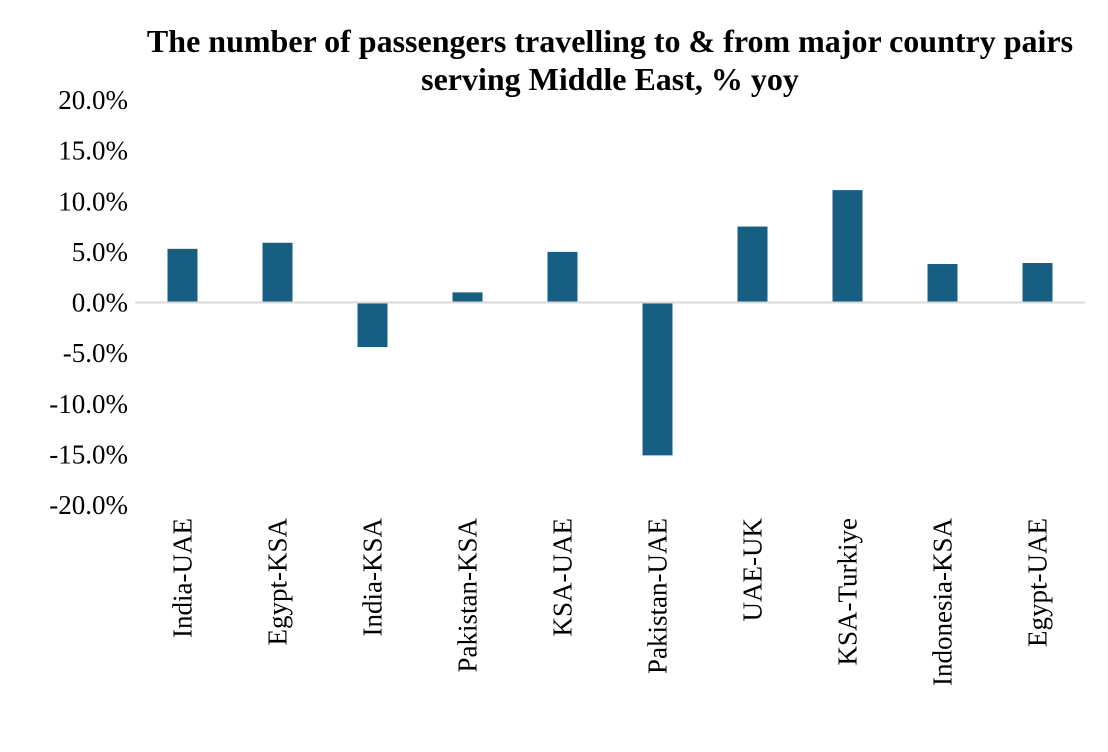 The image size is (1108, 752). What do you see at coordinates (93, 100) in the screenshot?
I see `y-tick-label: 20.0%` at bounding box center [93, 100].